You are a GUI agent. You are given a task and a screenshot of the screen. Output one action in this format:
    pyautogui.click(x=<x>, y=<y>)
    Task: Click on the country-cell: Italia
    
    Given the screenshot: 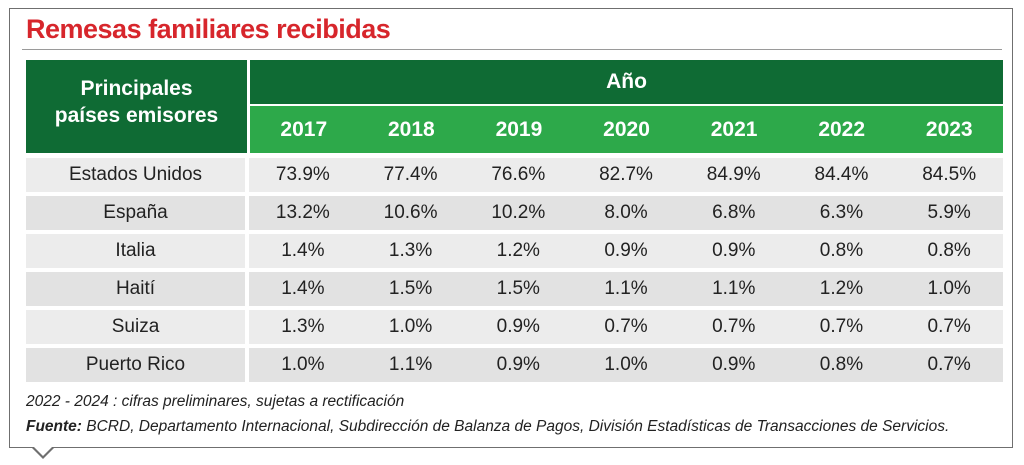 What is the action you would take?
    pyautogui.click(x=135, y=251)
    